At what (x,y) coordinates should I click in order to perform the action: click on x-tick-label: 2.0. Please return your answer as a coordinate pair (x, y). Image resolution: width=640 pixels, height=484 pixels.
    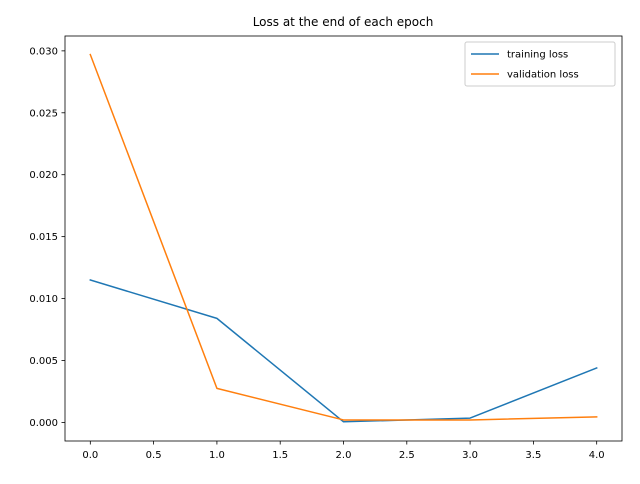
    Looking at the image, I should click on (344, 455).